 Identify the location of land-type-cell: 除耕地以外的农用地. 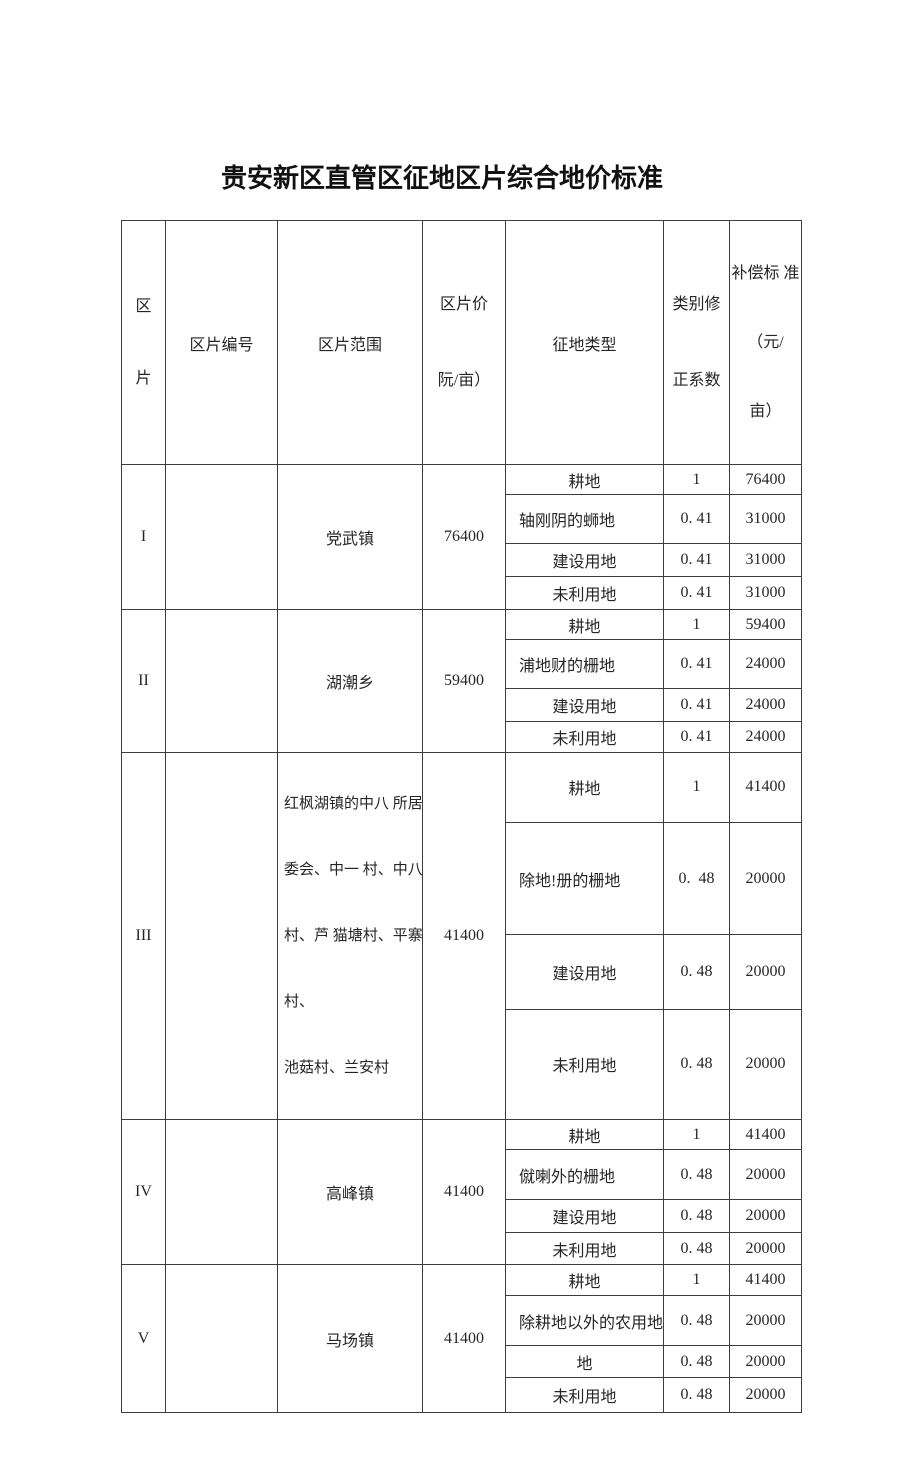
(584, 1320).